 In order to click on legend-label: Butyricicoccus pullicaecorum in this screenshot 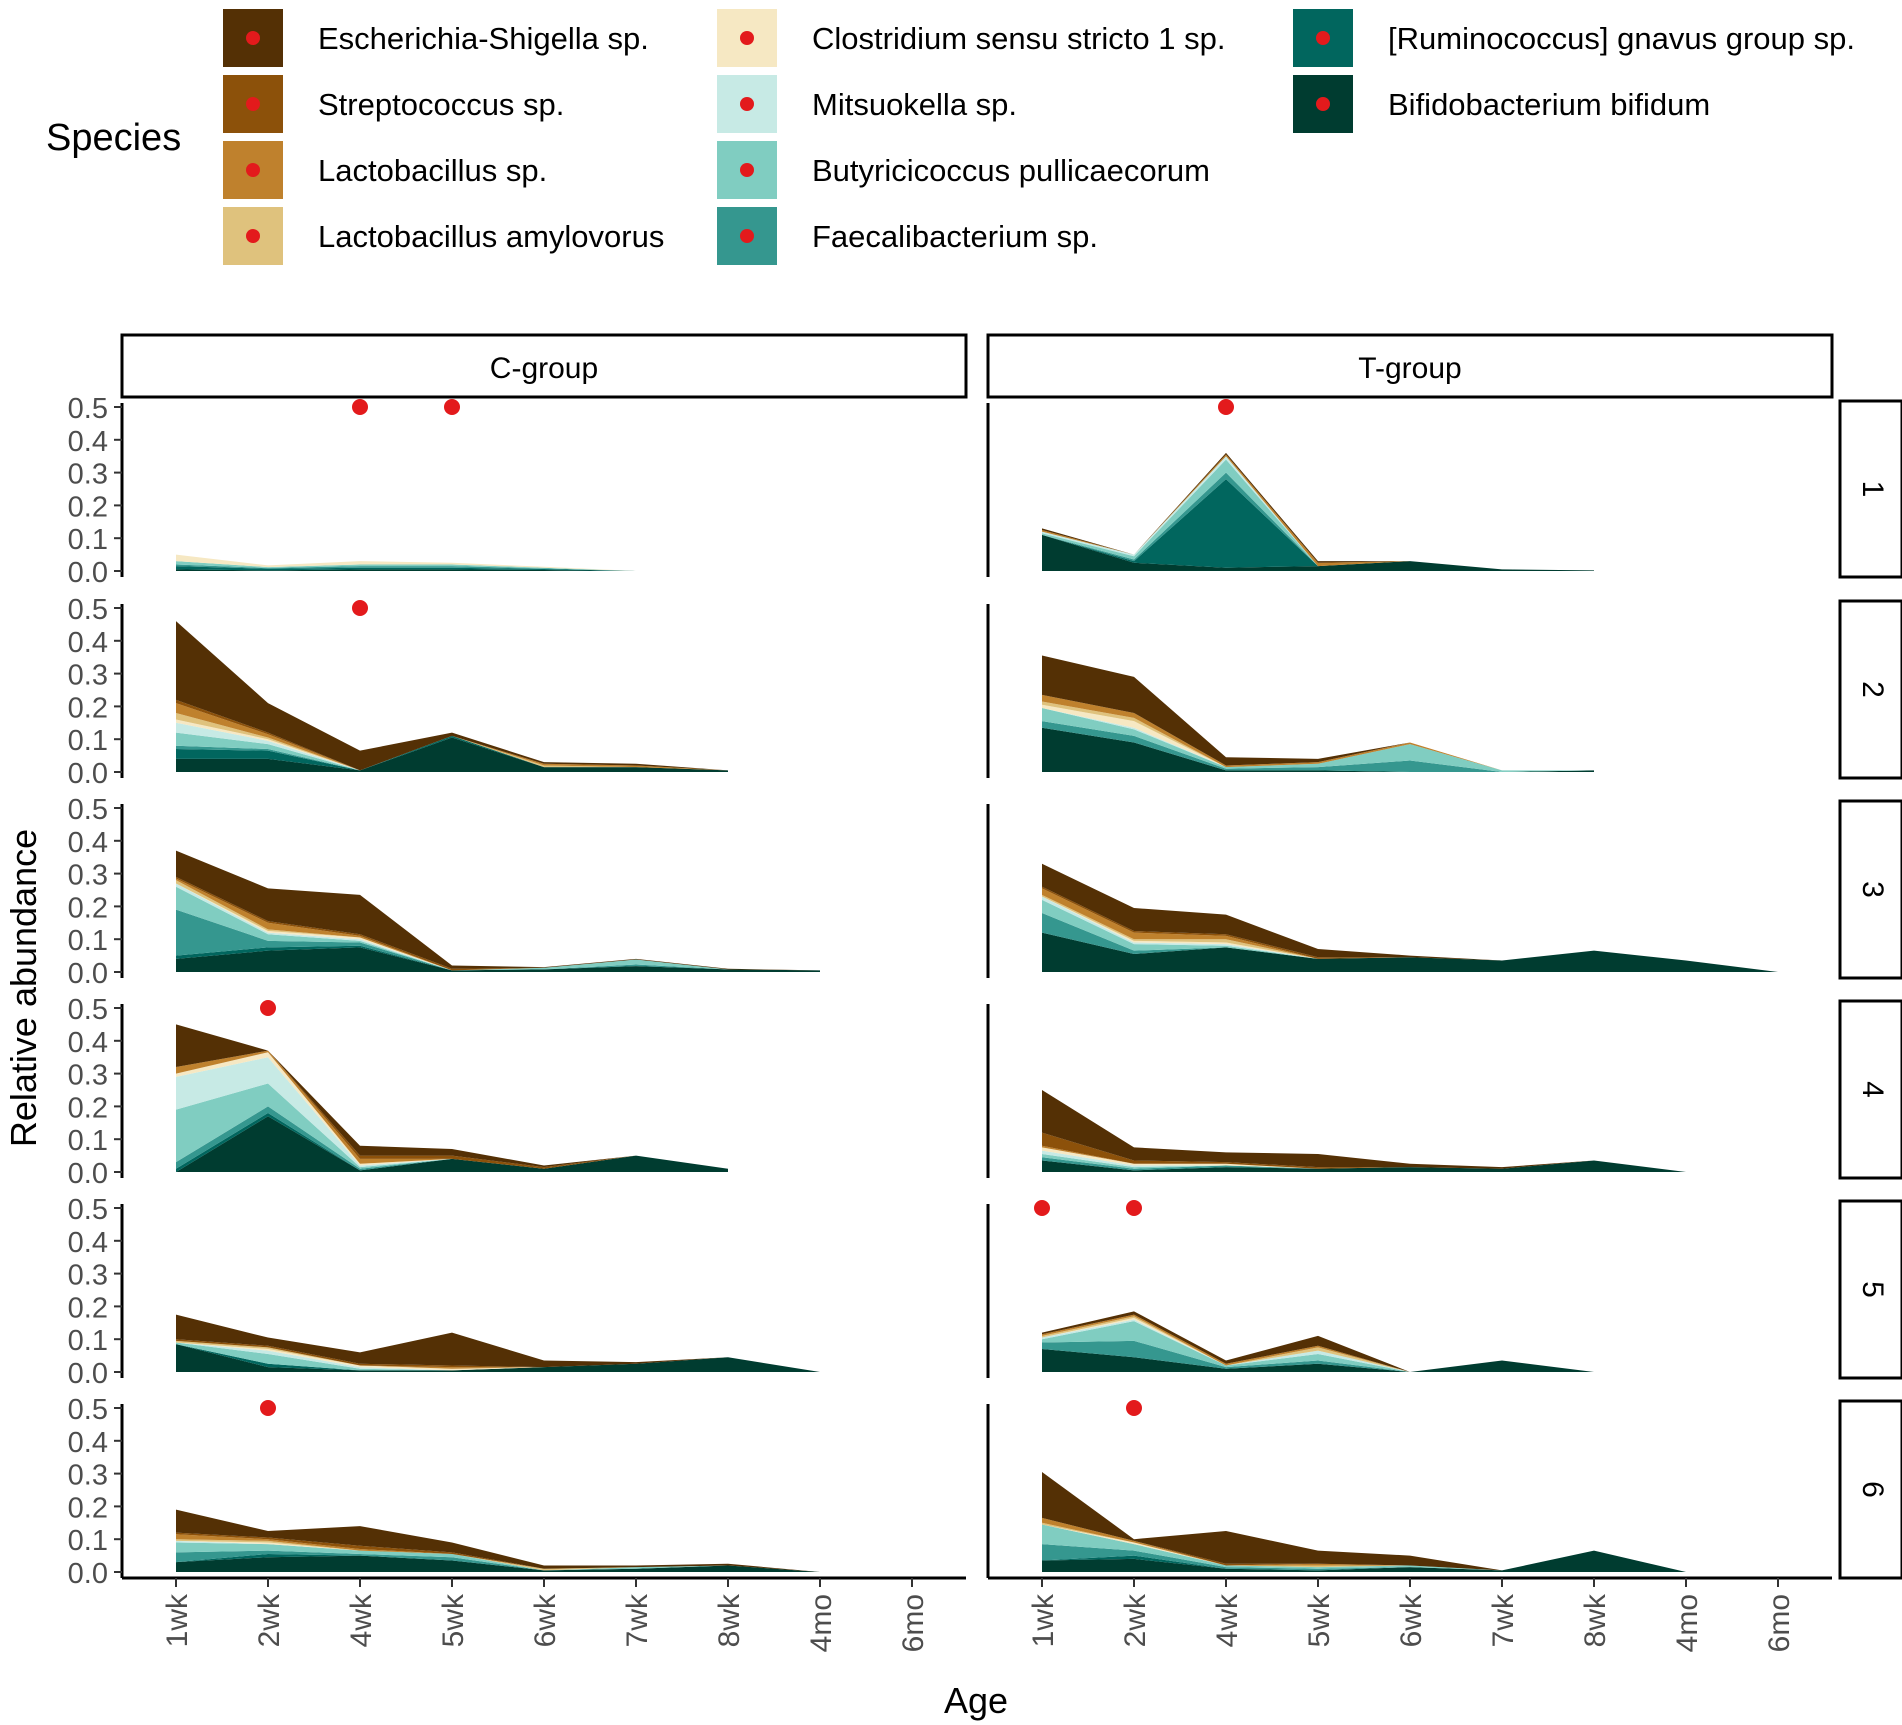, I will do `click(1011, 170)`.